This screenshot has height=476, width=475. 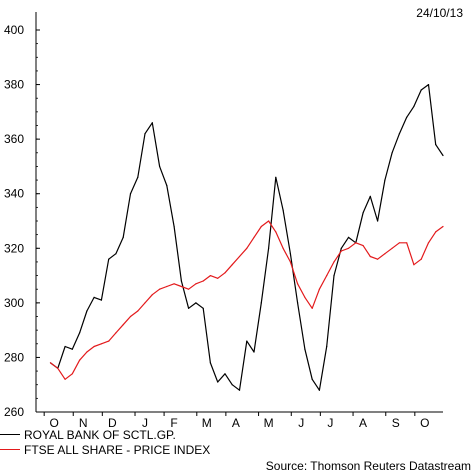 I want to click on legend-item-ftse: FTSE ALL SHARE - PRICE INDEX, so click(x=105, y=449).